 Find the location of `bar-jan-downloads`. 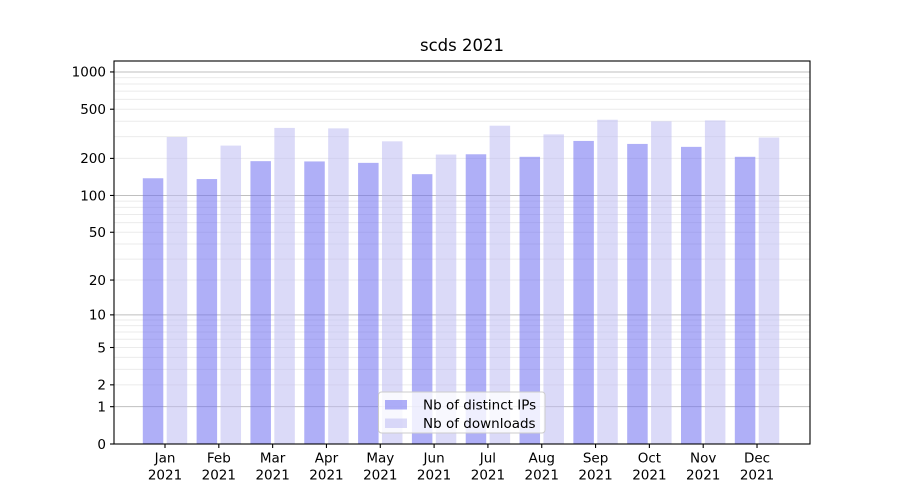

bar-jan-downloads is located at coordinates (177, 290).